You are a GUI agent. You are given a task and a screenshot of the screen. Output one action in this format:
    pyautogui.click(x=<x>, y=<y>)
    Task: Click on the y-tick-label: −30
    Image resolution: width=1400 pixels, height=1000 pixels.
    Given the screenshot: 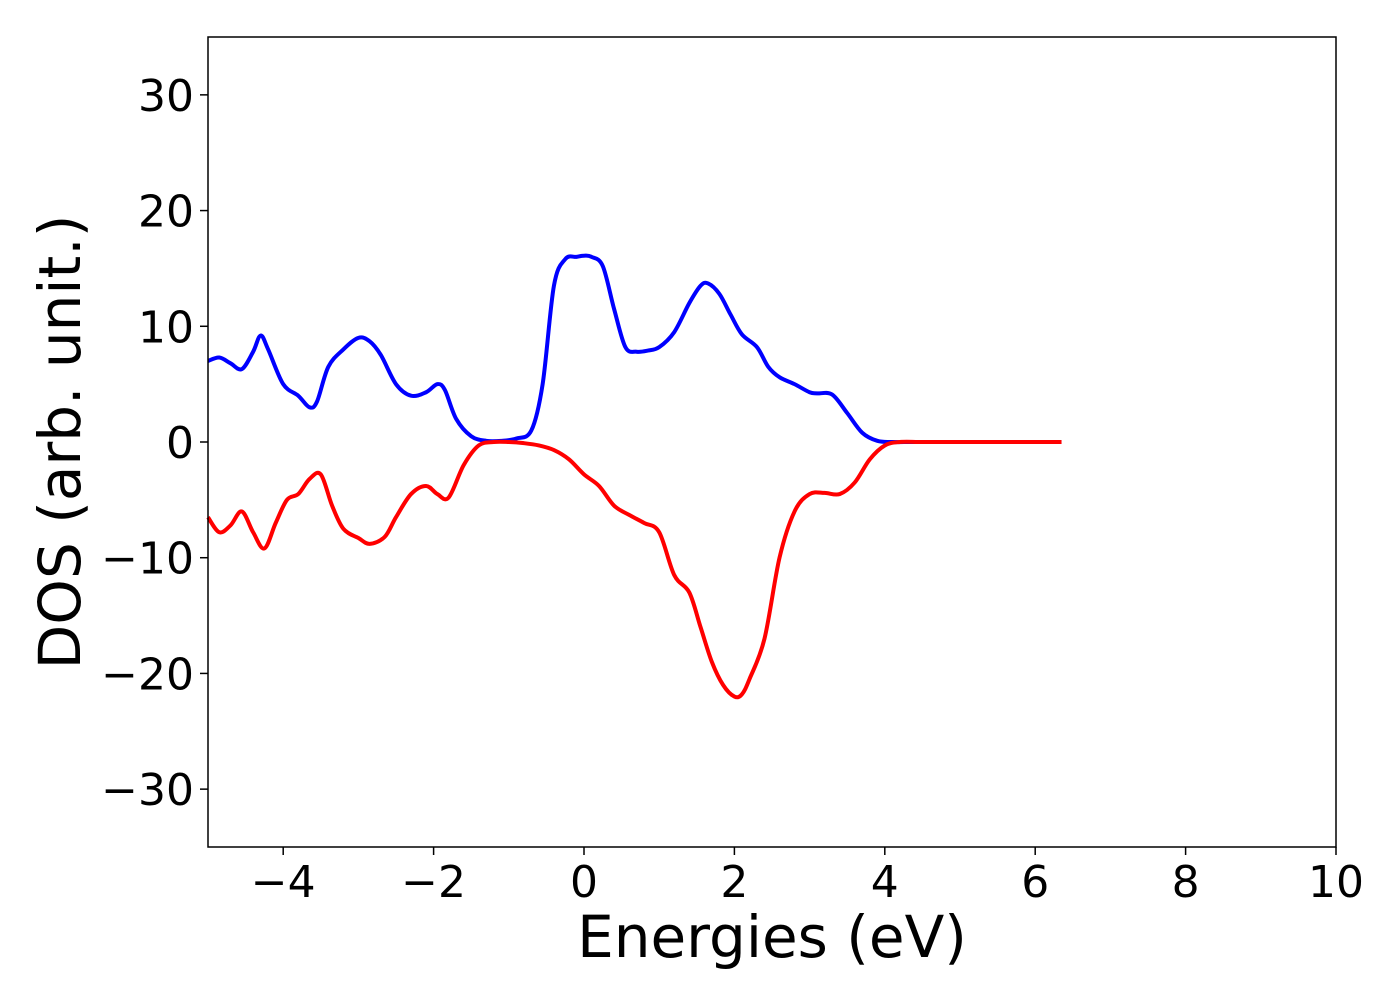 What is the action you would take?
    pyautogui.click(x=147, y=790)
    